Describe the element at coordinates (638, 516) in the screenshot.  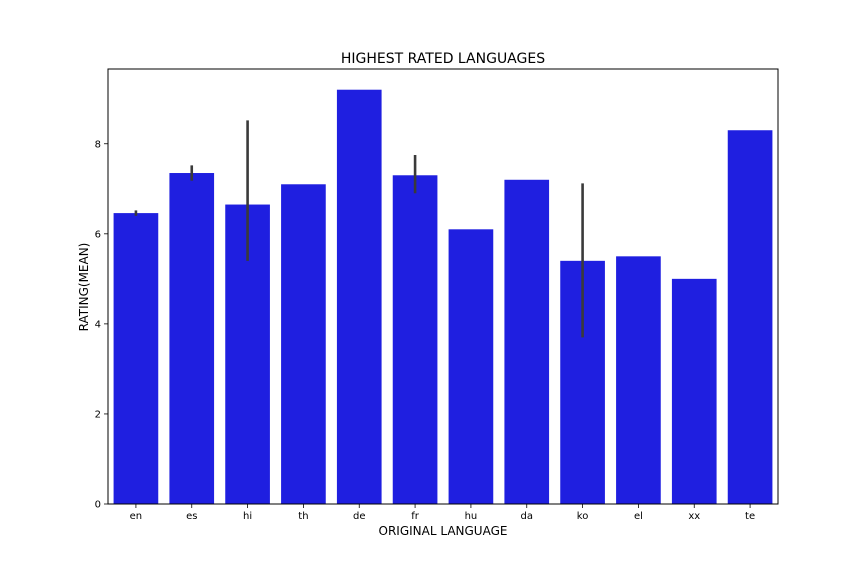
I see `x-tick-label: el` at that location.